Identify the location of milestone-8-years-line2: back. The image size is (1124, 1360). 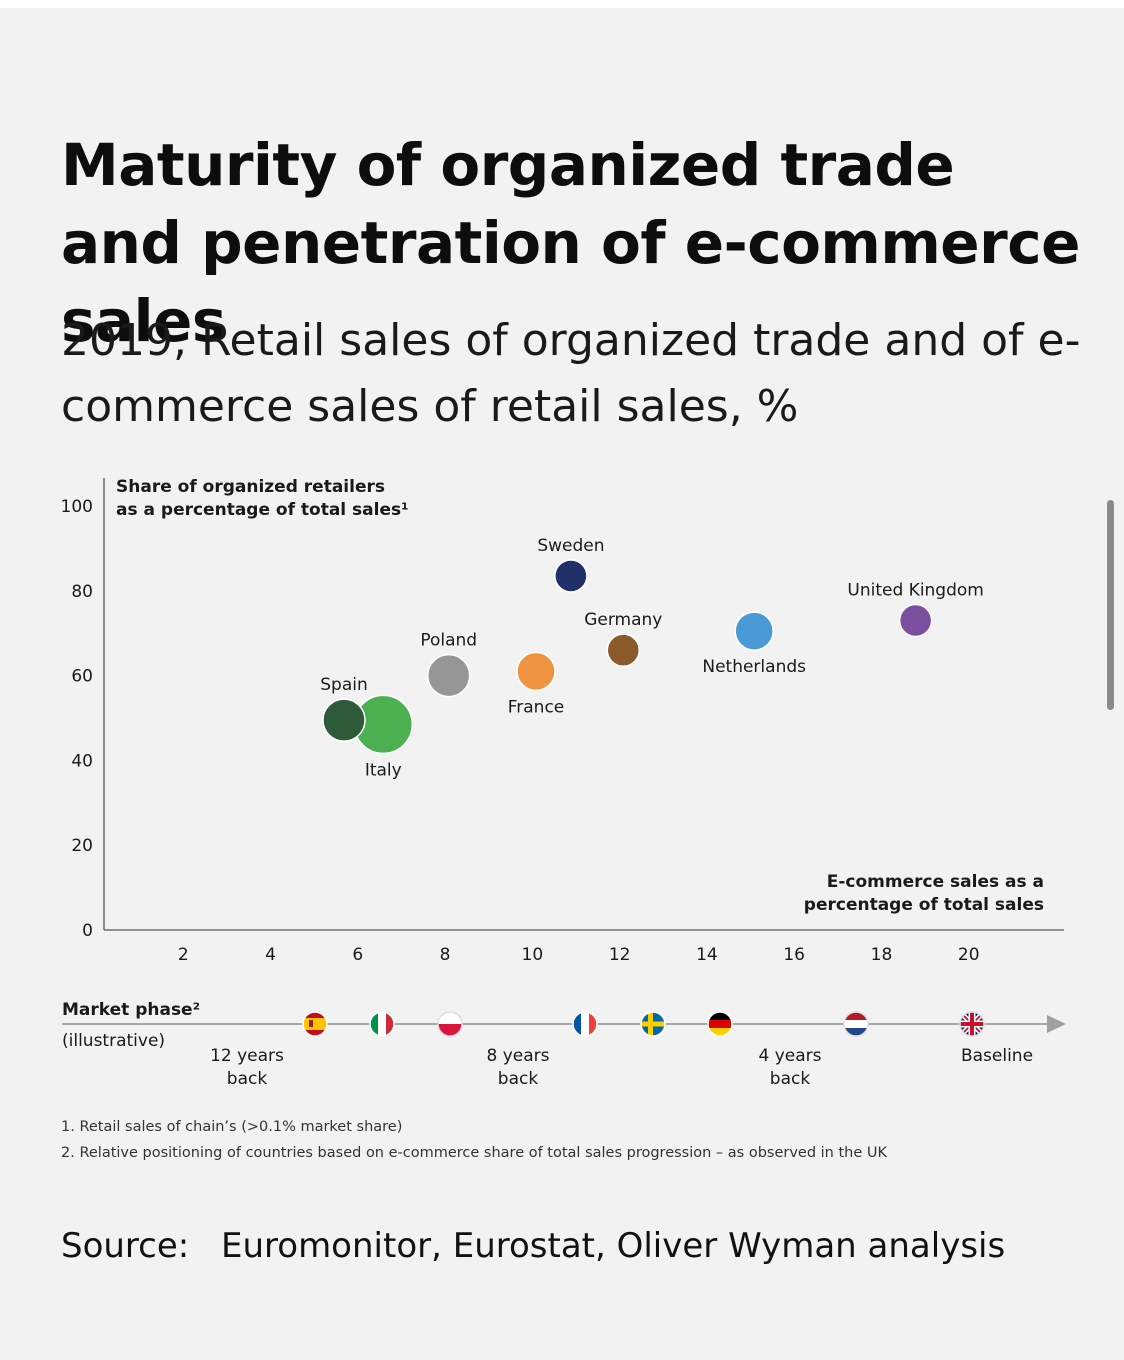
(518, 1079).